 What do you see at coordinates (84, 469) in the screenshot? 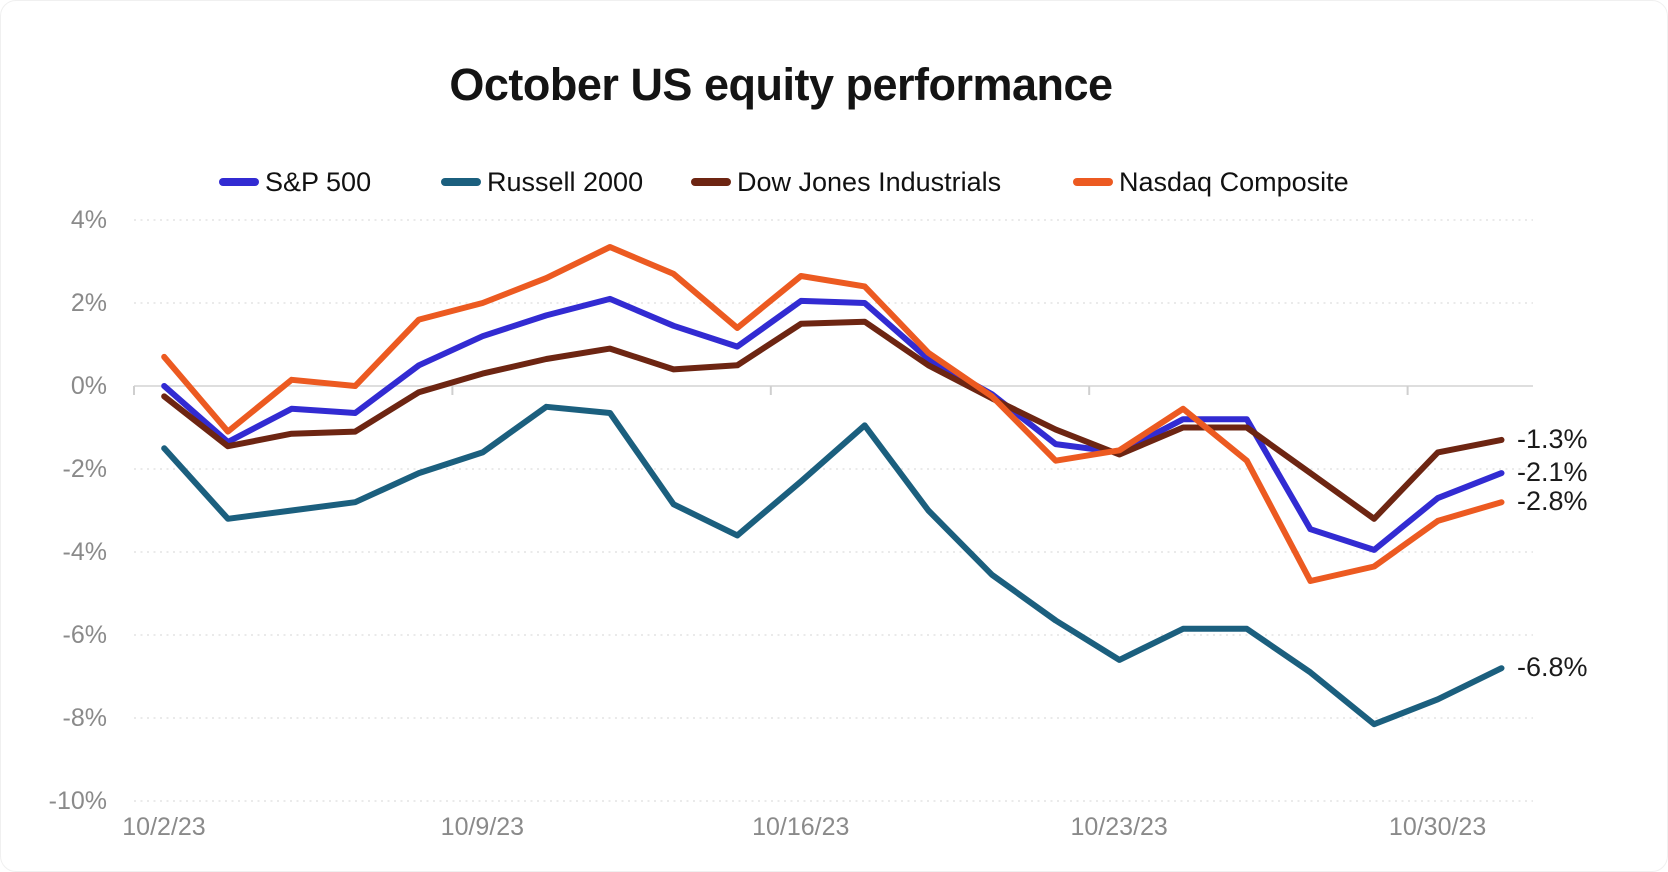
I see `y-axis-tick-label: -2%` at bounding box center [84, 469].